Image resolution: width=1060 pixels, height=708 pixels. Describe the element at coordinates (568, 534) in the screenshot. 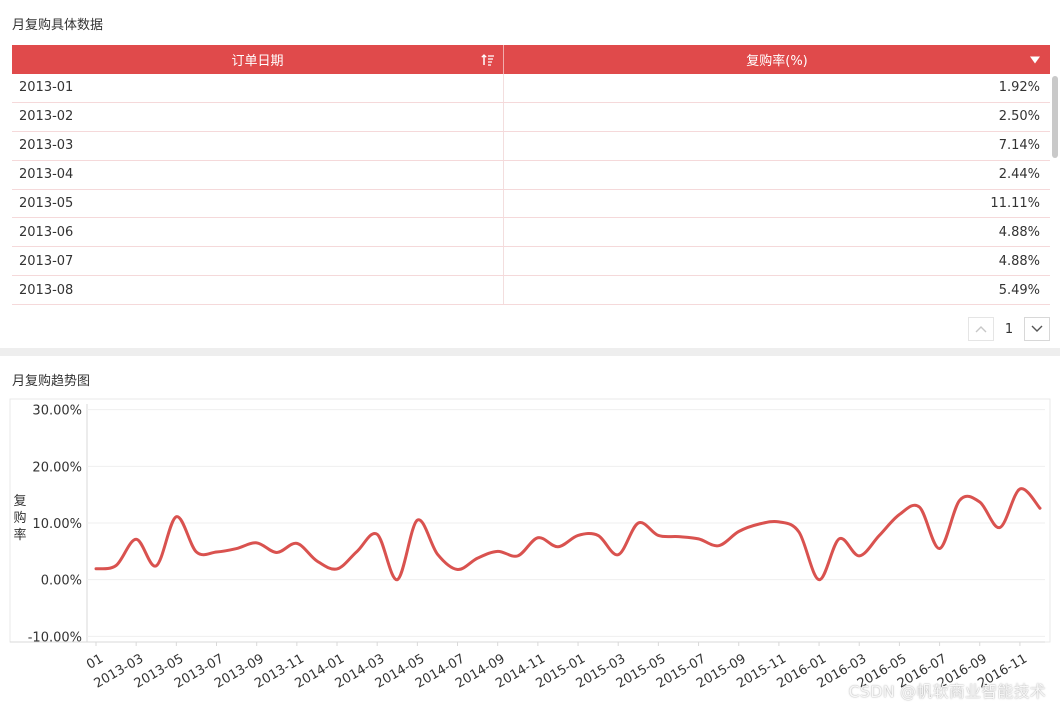

I see `repurchase-rate-line` at that location.